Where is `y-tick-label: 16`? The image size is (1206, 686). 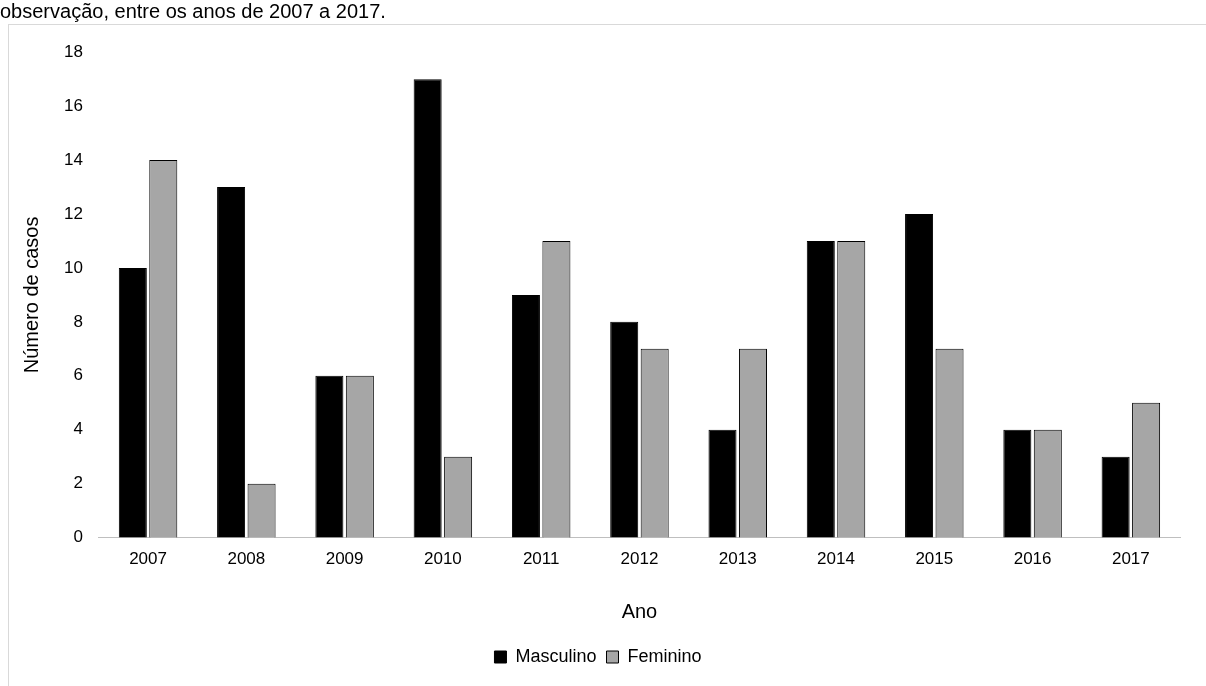 y-tick-label: 16 is located at coordinates (73, 105).